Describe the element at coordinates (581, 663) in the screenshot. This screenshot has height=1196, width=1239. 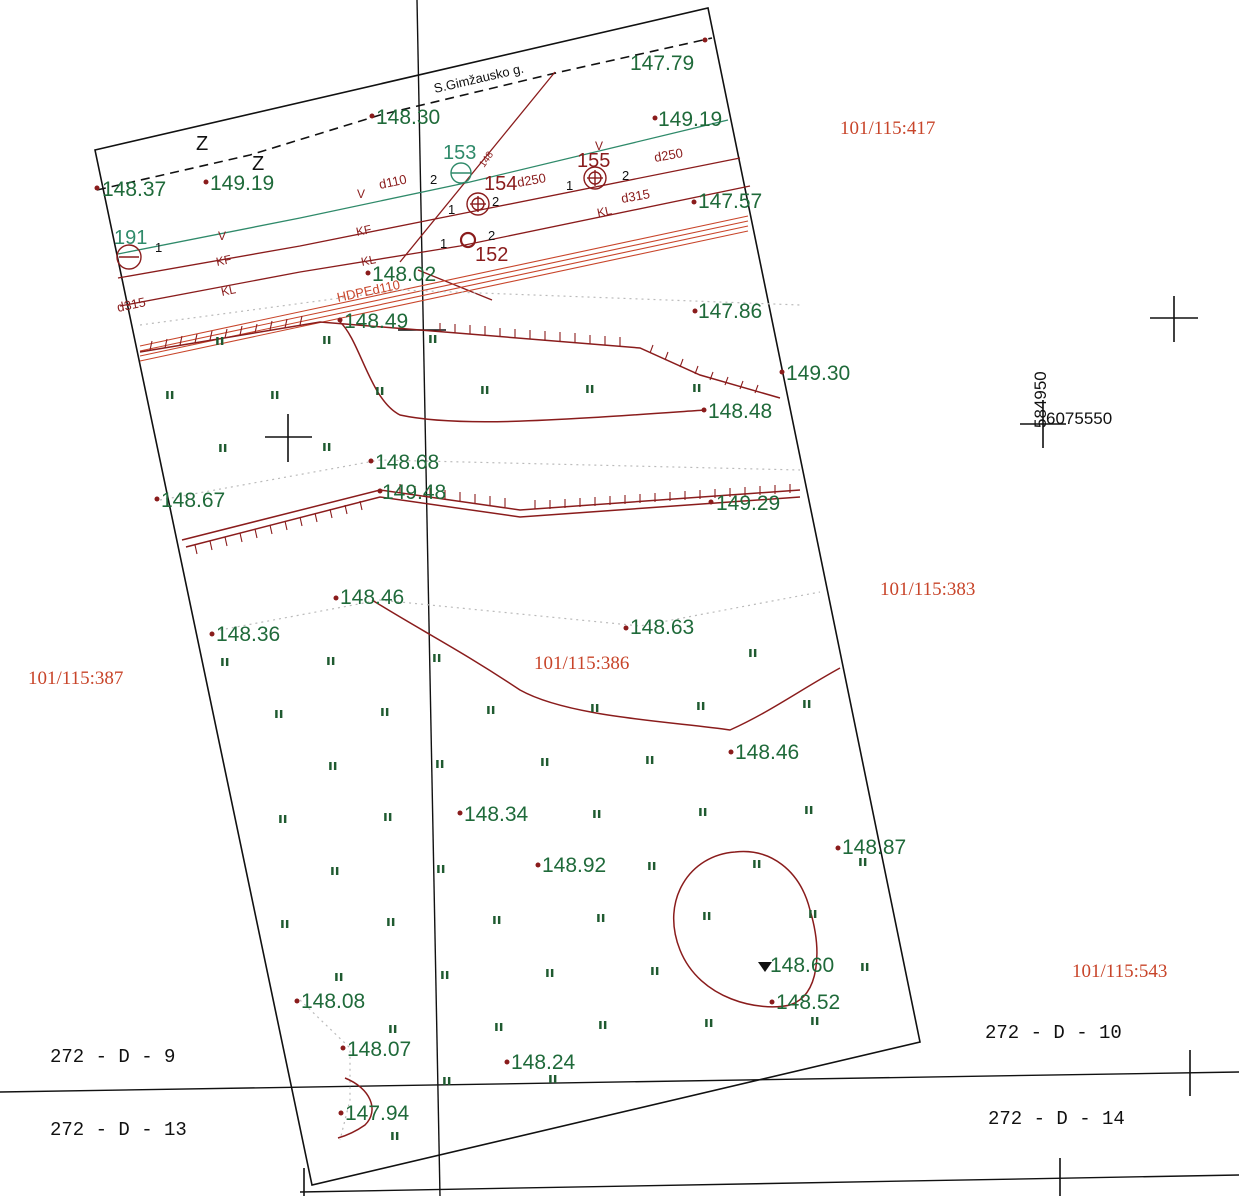
I see `parcel-label: 101/115:386` at that location.